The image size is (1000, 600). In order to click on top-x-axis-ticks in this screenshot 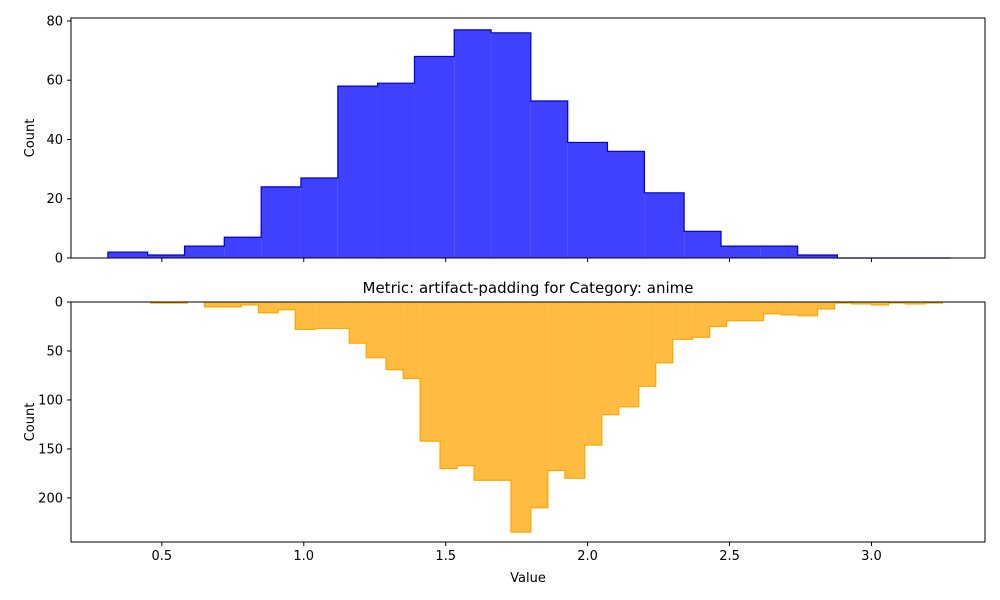, I will do `click(516, 260)`.